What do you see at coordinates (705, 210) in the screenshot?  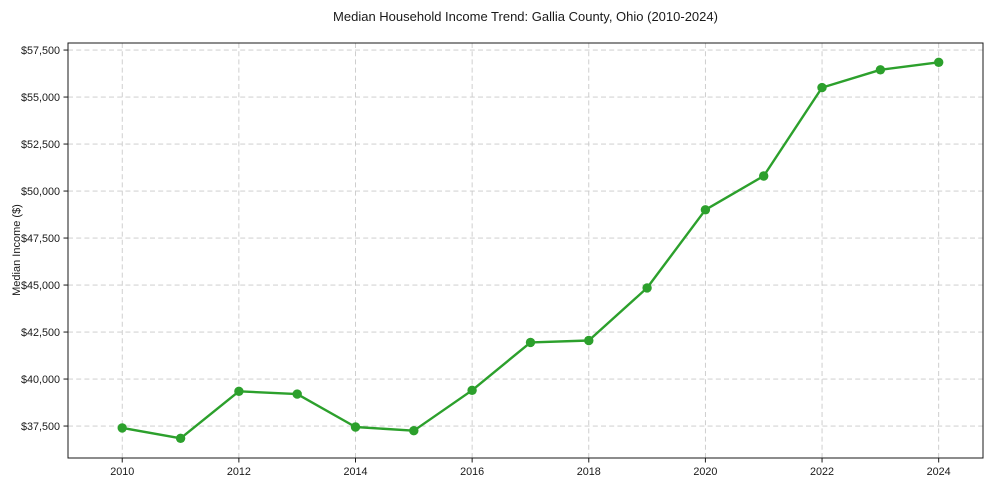 I see `data-point-2020` at bounding box center [705, 210].